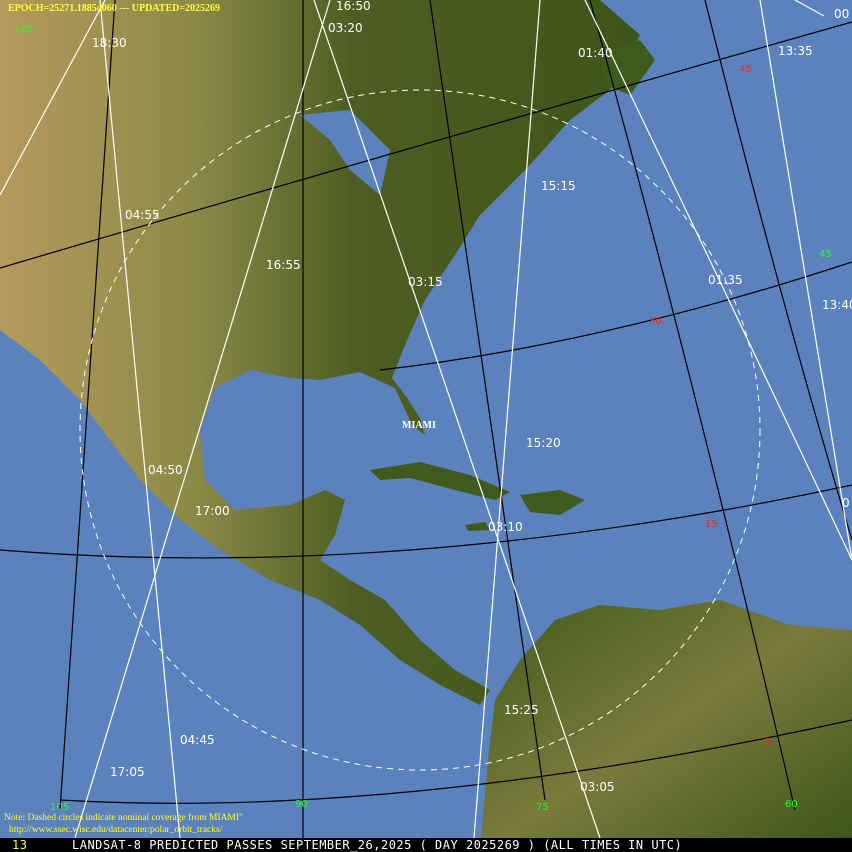  Describe the element at coordinates (552, 502) in the screenshot. I see `hispaniola` at that location.